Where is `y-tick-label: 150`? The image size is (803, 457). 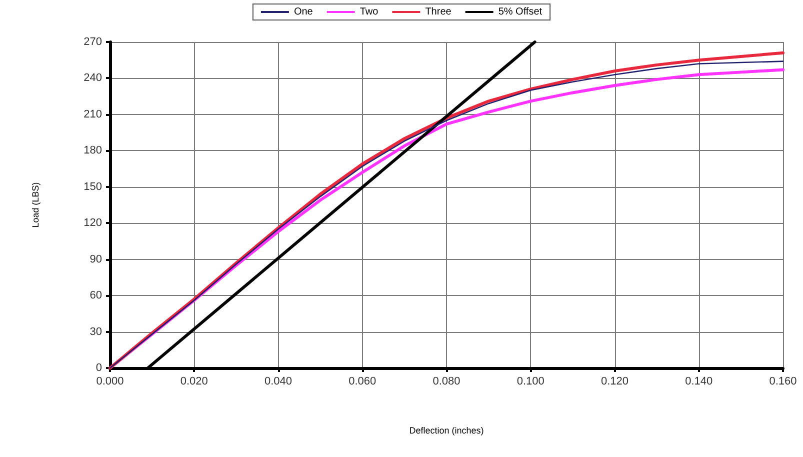
y-tick-label: 150 is located at coordinates (93, 186).